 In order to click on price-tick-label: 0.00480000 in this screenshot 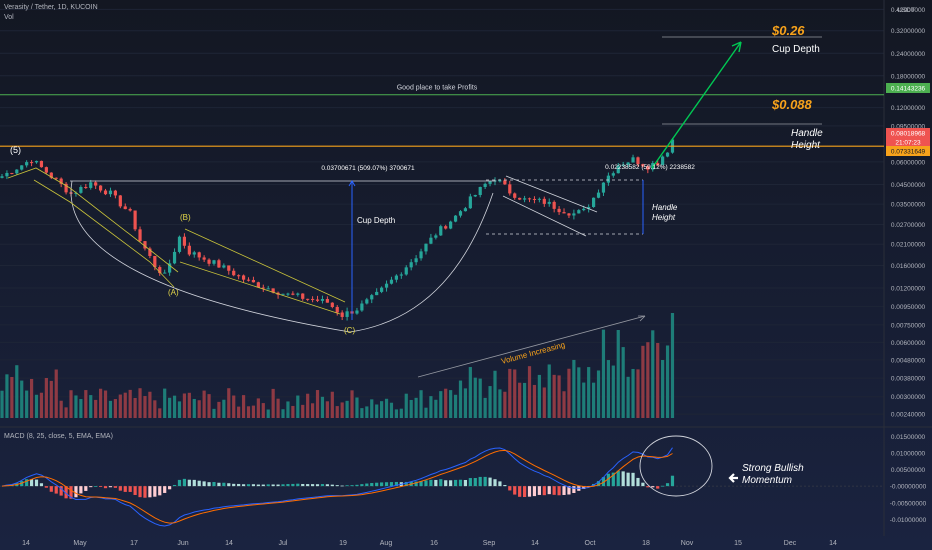, I will do `click(908, 360)`.